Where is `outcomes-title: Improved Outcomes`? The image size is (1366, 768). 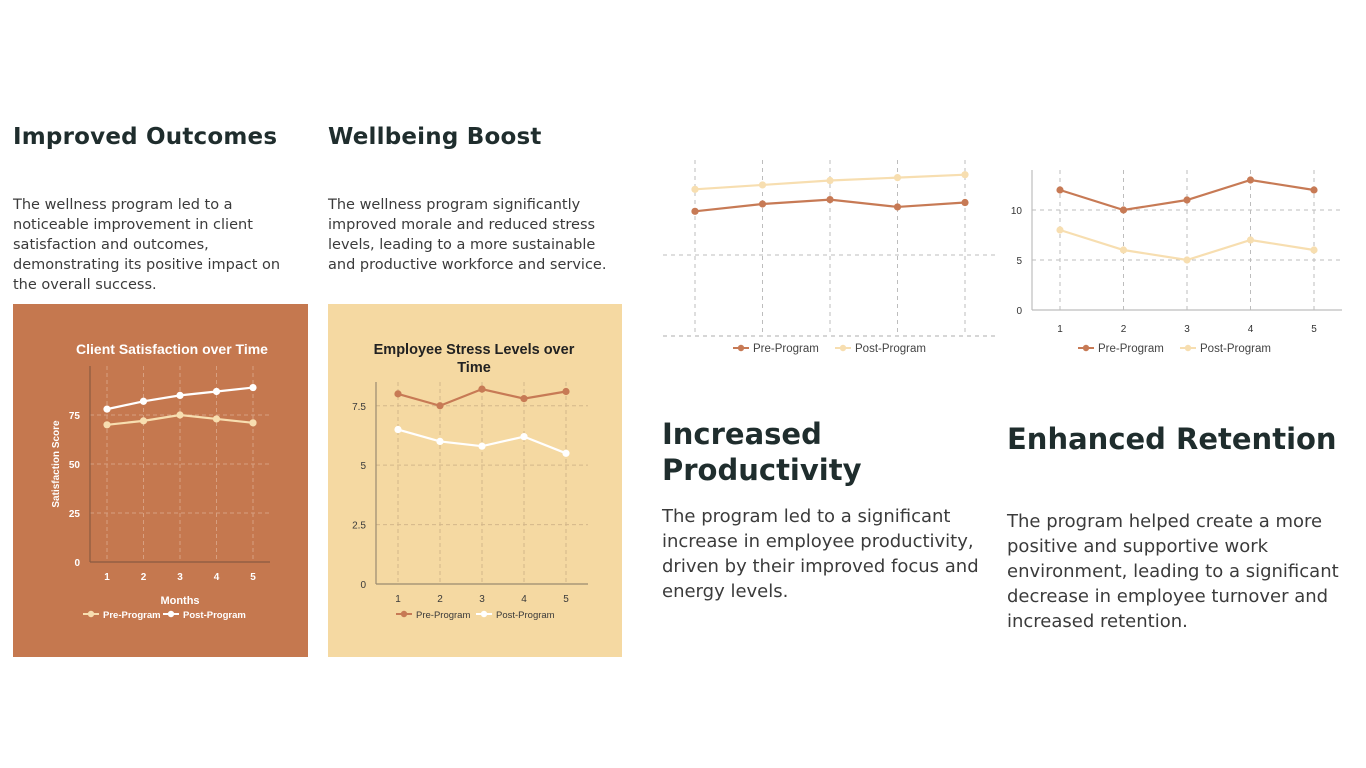 outcomes-title: Improved Outcomes is located at coordinates (145, 137).